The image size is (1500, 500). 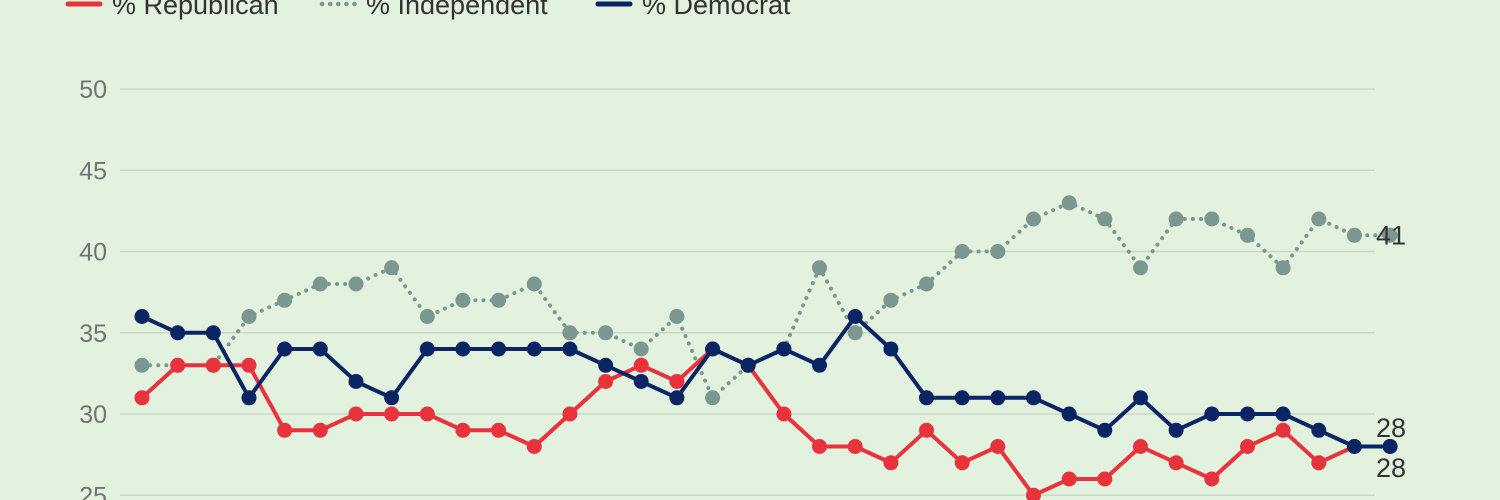 I want to click on legend-label-democrat: % Democrat, so click(x=716, y=10).